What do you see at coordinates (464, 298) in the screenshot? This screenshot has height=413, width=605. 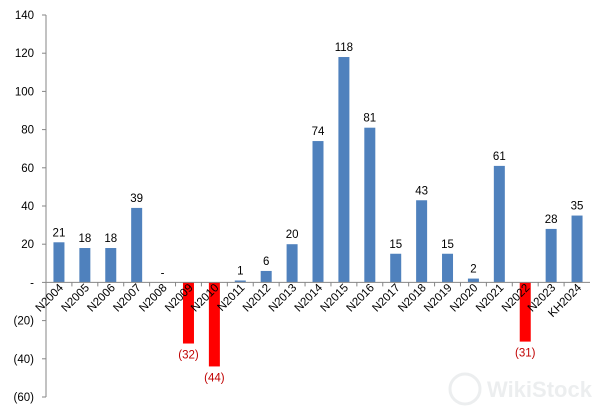 I see `x-tick-label: N2020` at bounding box center [464, 298].